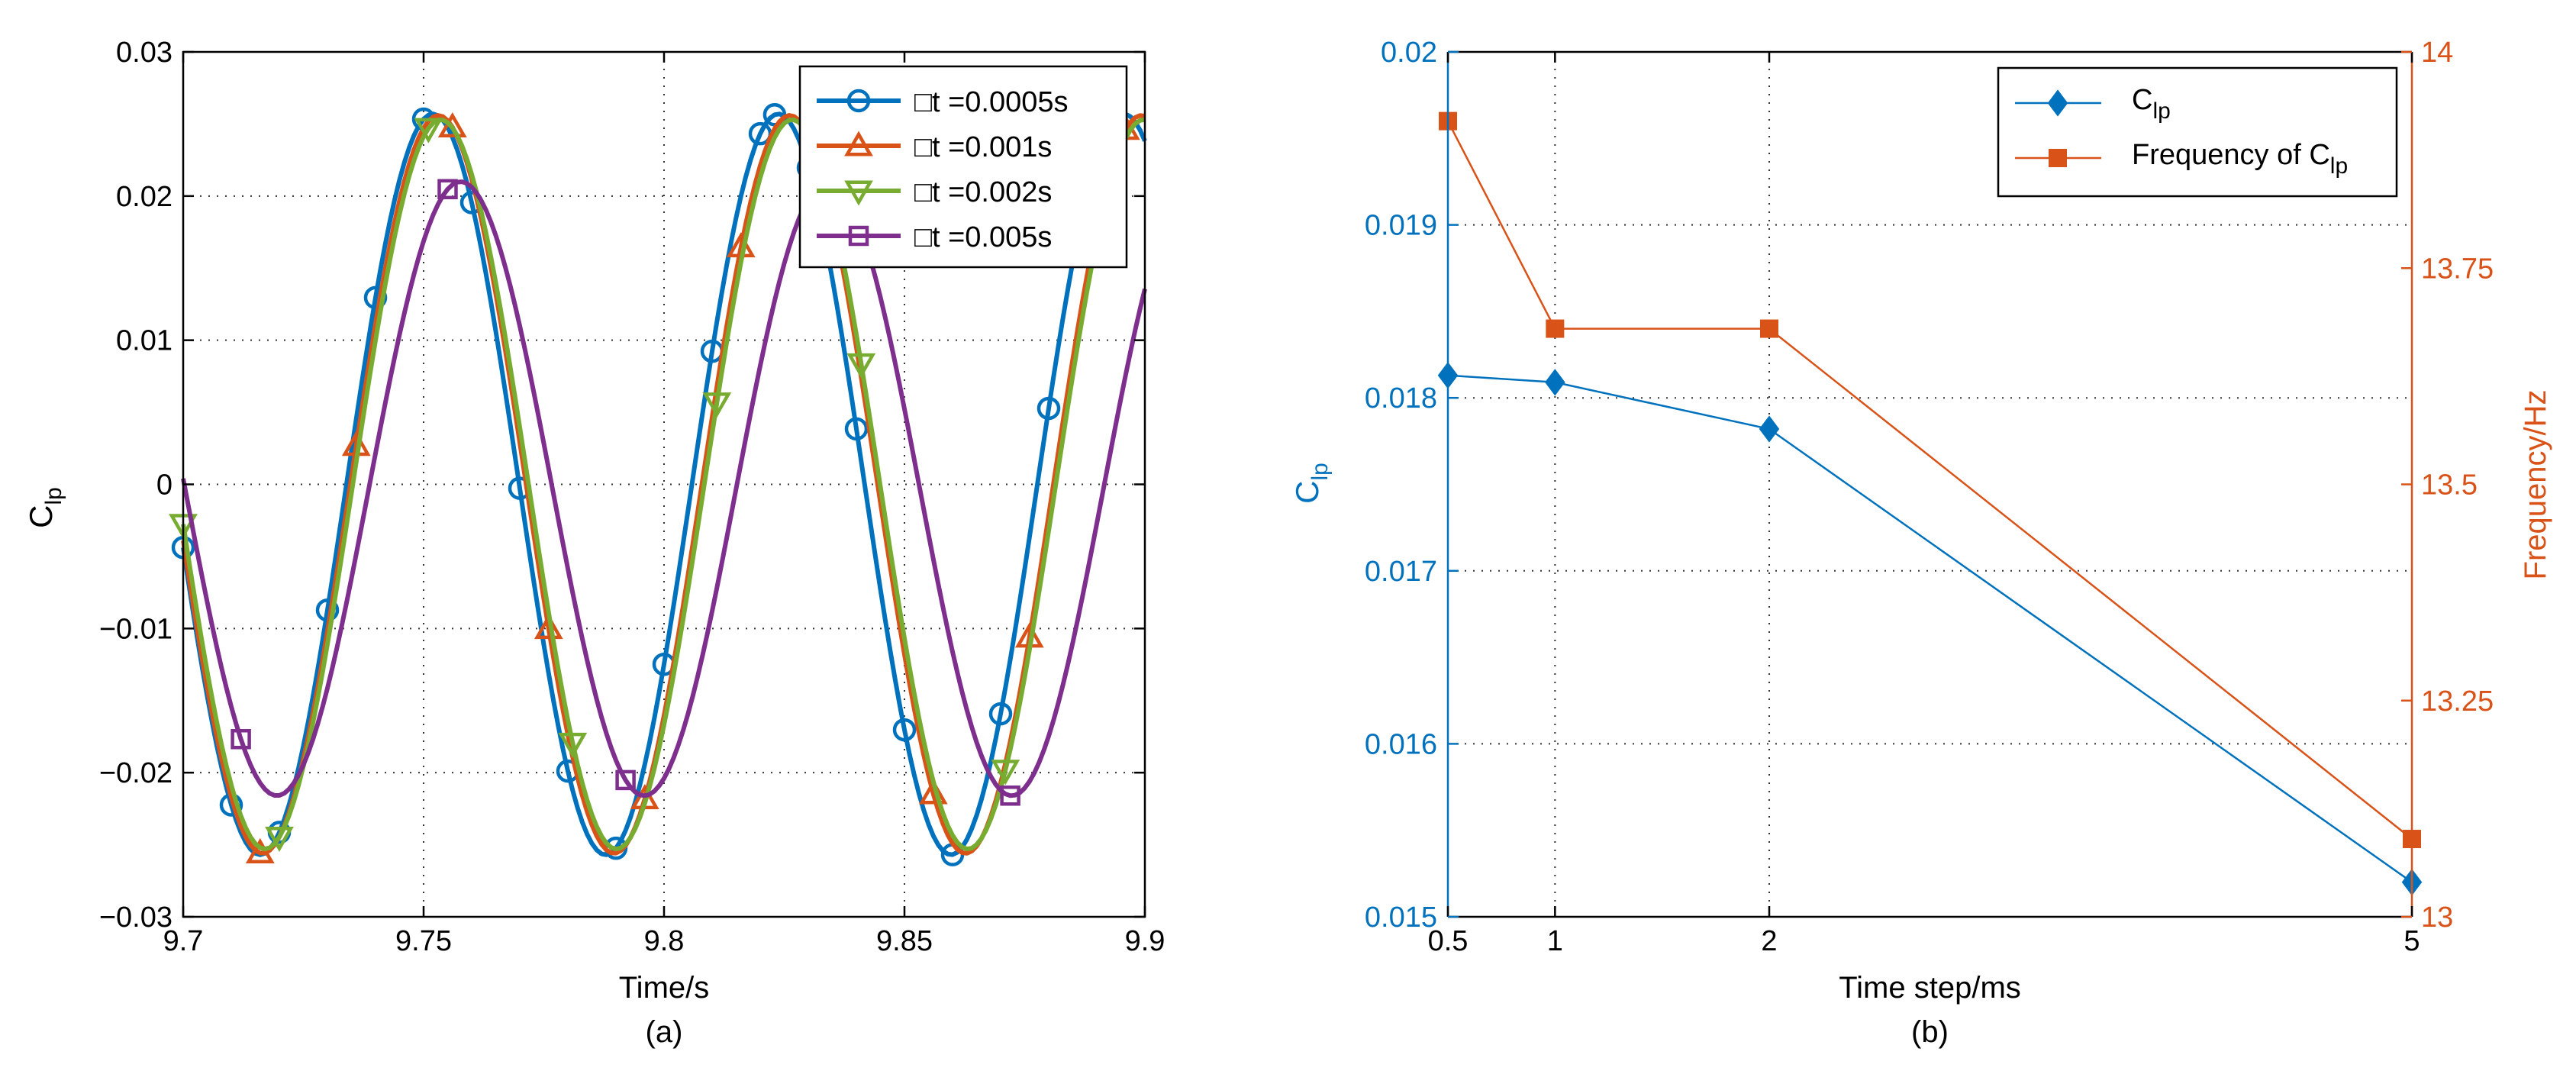 The height and width of the screenshot is (1071, 2576). What do you see at coordinates (664, 988) in the screenshot?
I see `chart-a-xlabel: Time/s` at bounding box center [664, 988].